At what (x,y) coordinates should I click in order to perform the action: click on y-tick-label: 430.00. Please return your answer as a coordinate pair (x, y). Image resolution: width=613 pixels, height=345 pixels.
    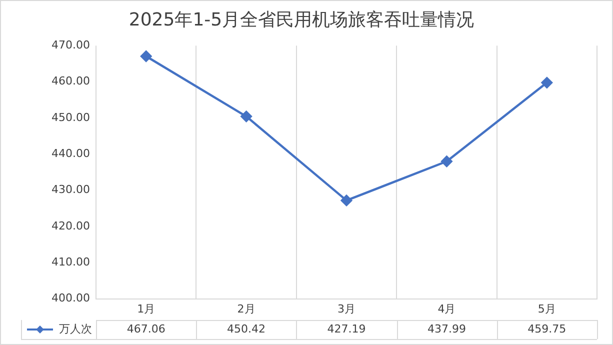
    Looking at the image, I should click on (71, 189).